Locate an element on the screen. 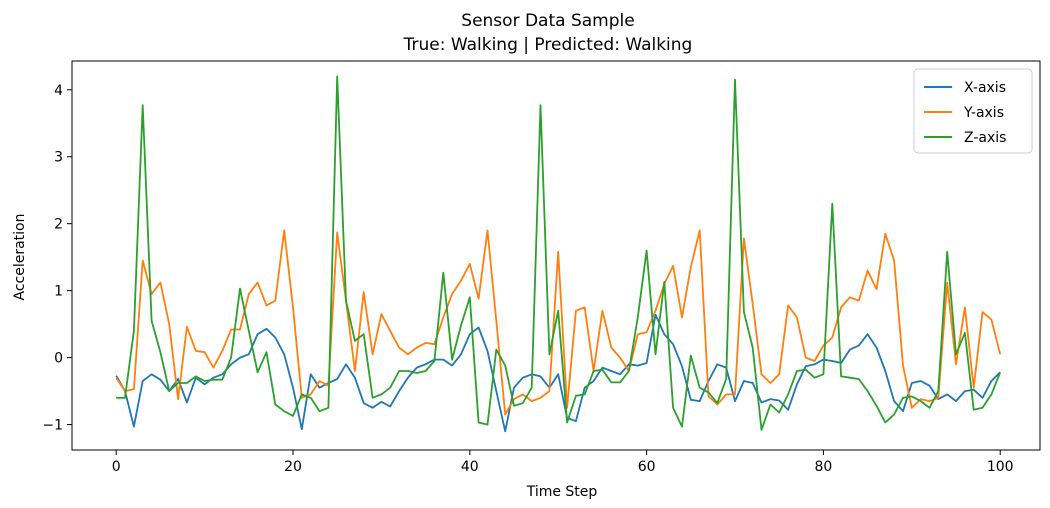  x-axis-label: Time Step is located at coordinates (562, 492).